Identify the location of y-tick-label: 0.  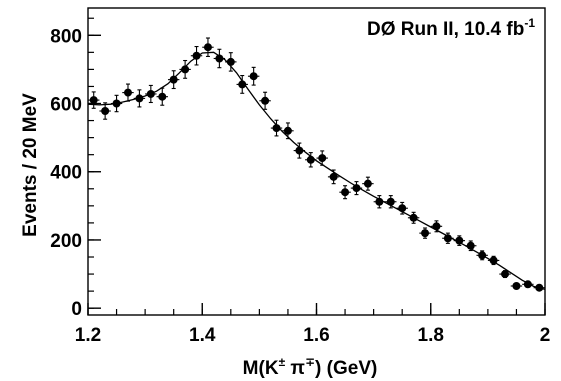
(76, 309).